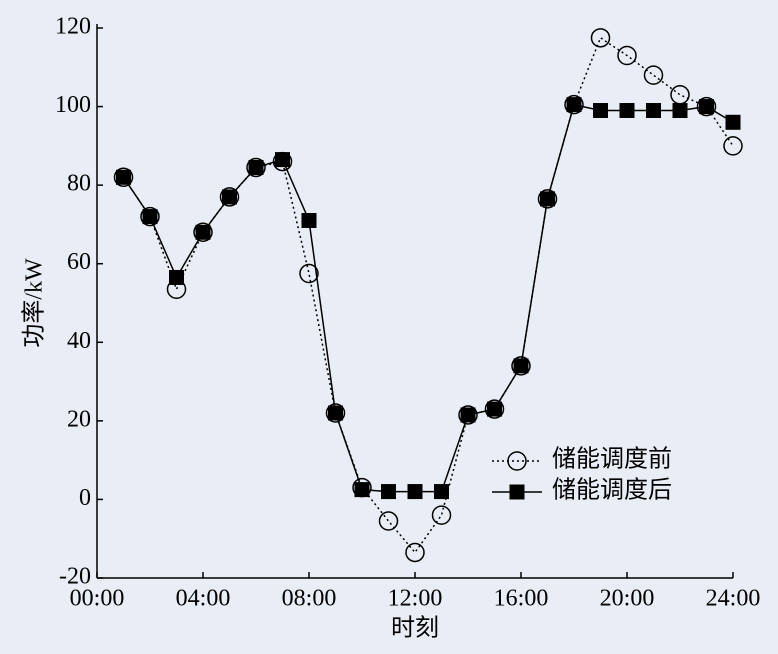  I want to click on y-tick-label: 40, so click(79, 341).